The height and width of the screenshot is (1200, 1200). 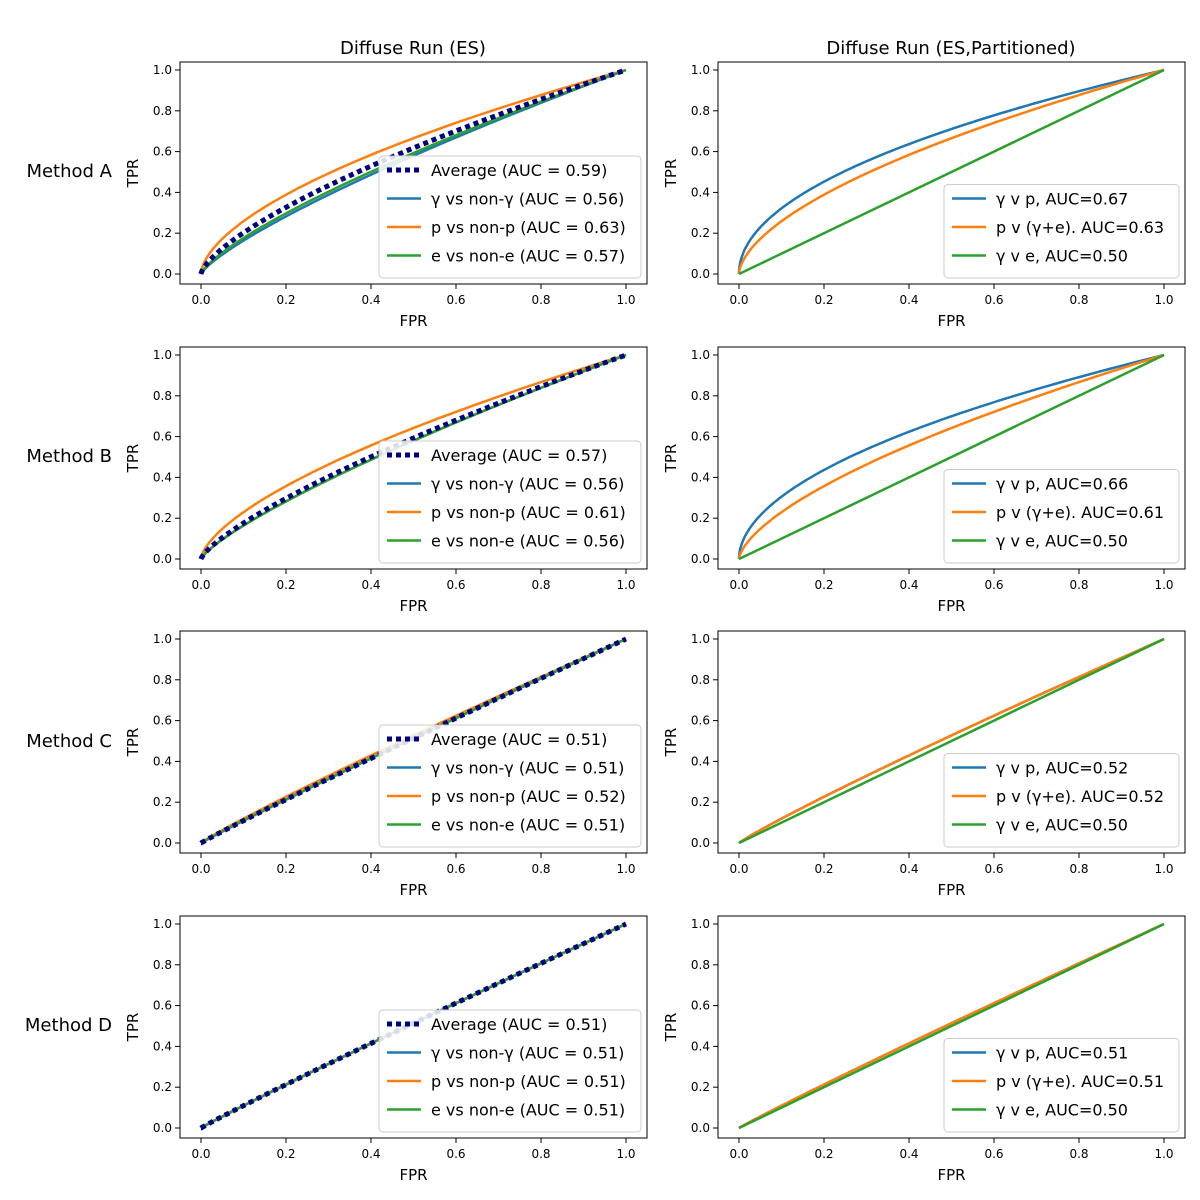 I want to click on y-tick-label: 0.8, so click(x=700, y=680).